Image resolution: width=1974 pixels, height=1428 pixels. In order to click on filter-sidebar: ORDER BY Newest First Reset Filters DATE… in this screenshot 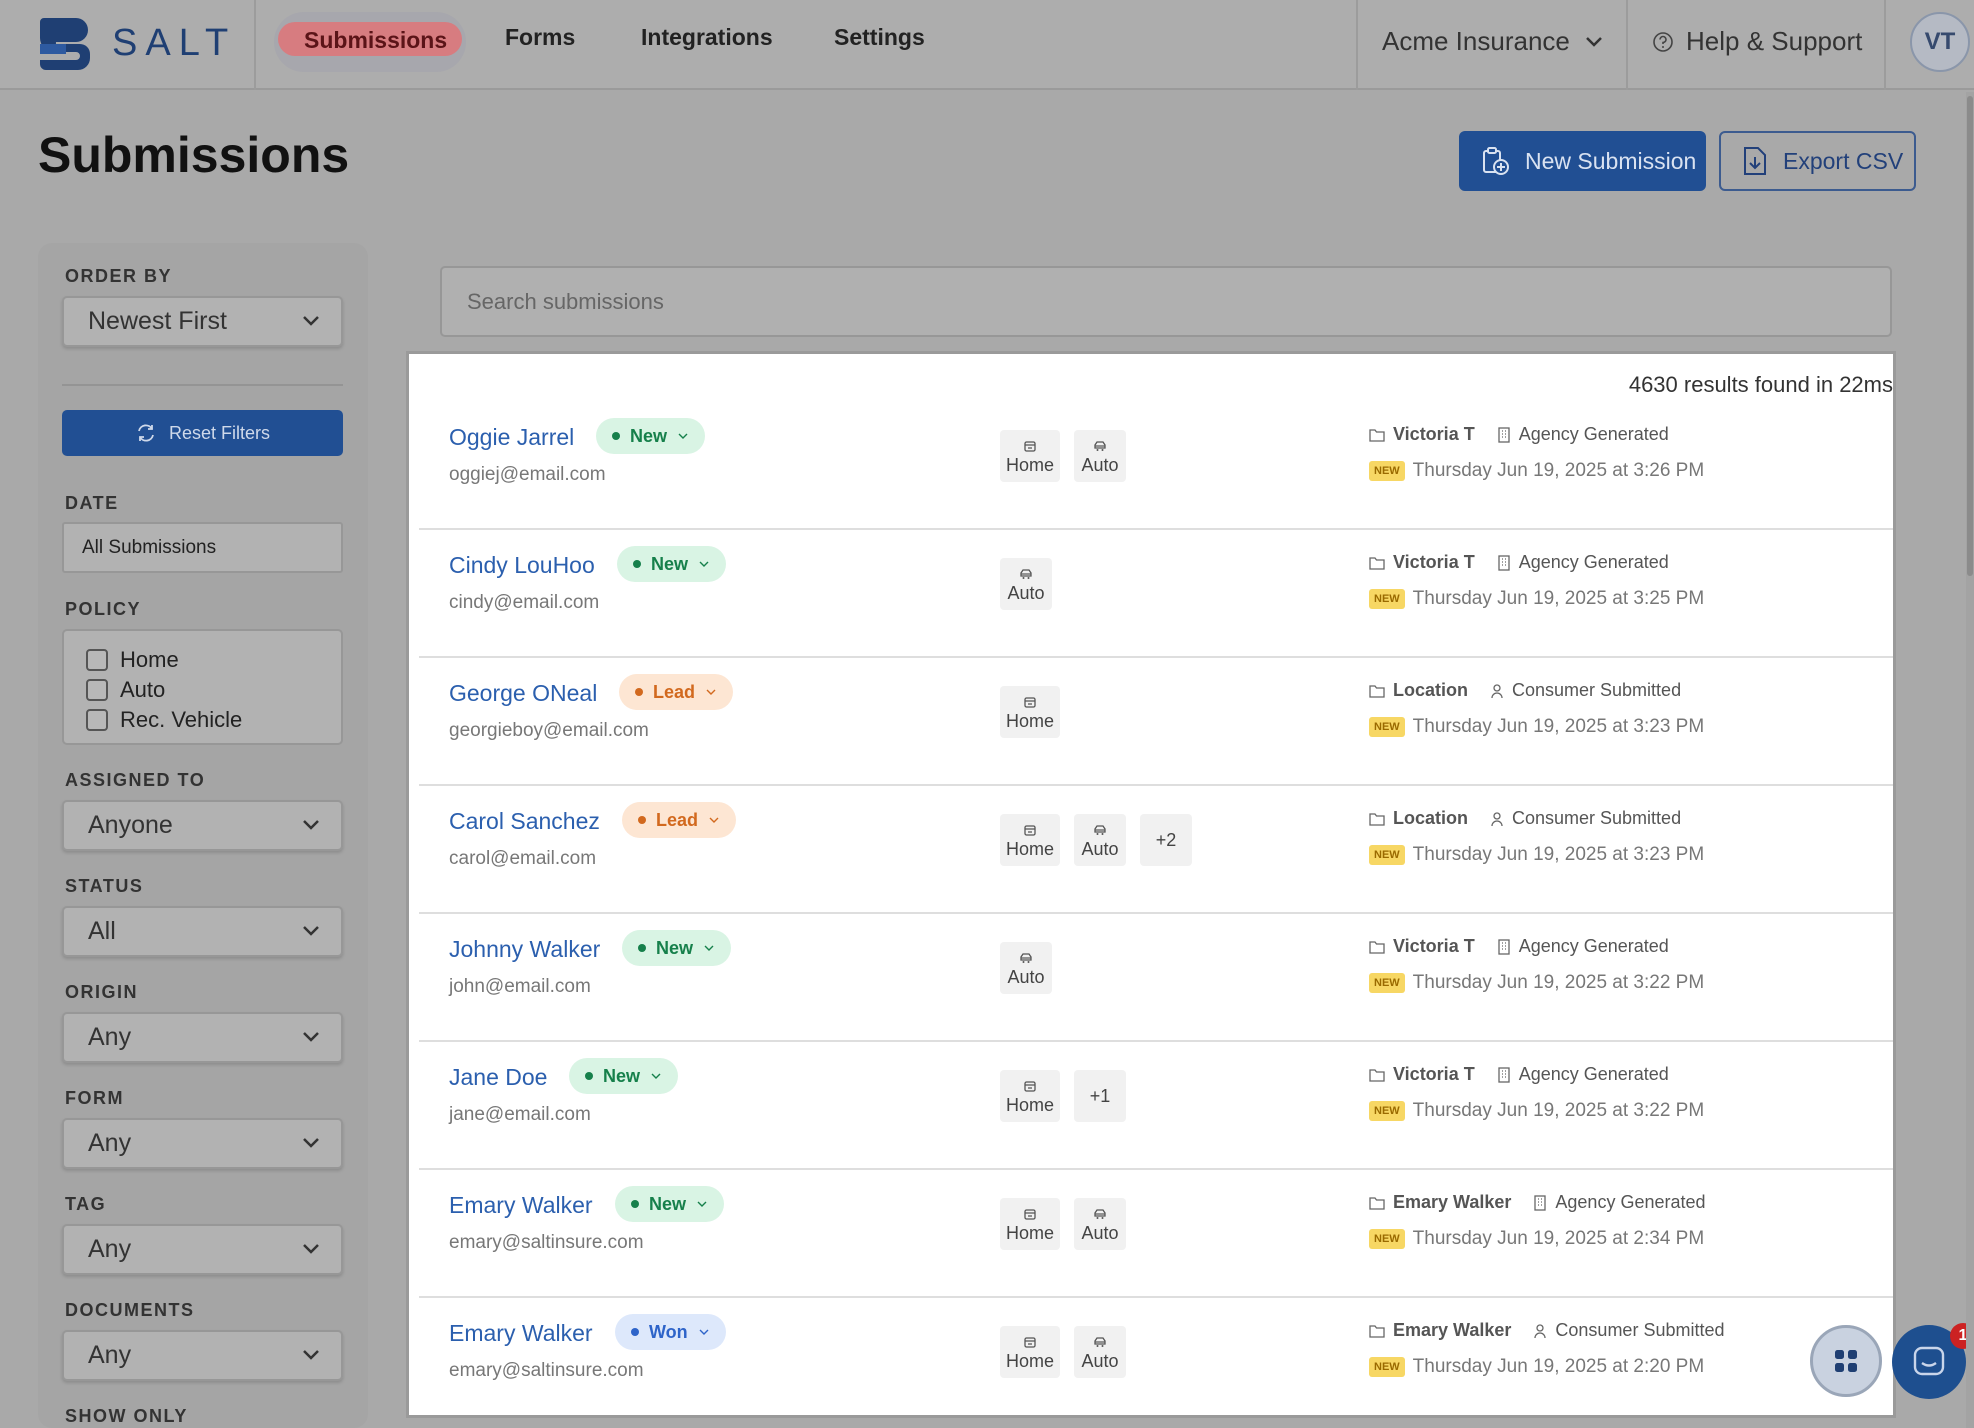, I will do `click(203, 835)`.